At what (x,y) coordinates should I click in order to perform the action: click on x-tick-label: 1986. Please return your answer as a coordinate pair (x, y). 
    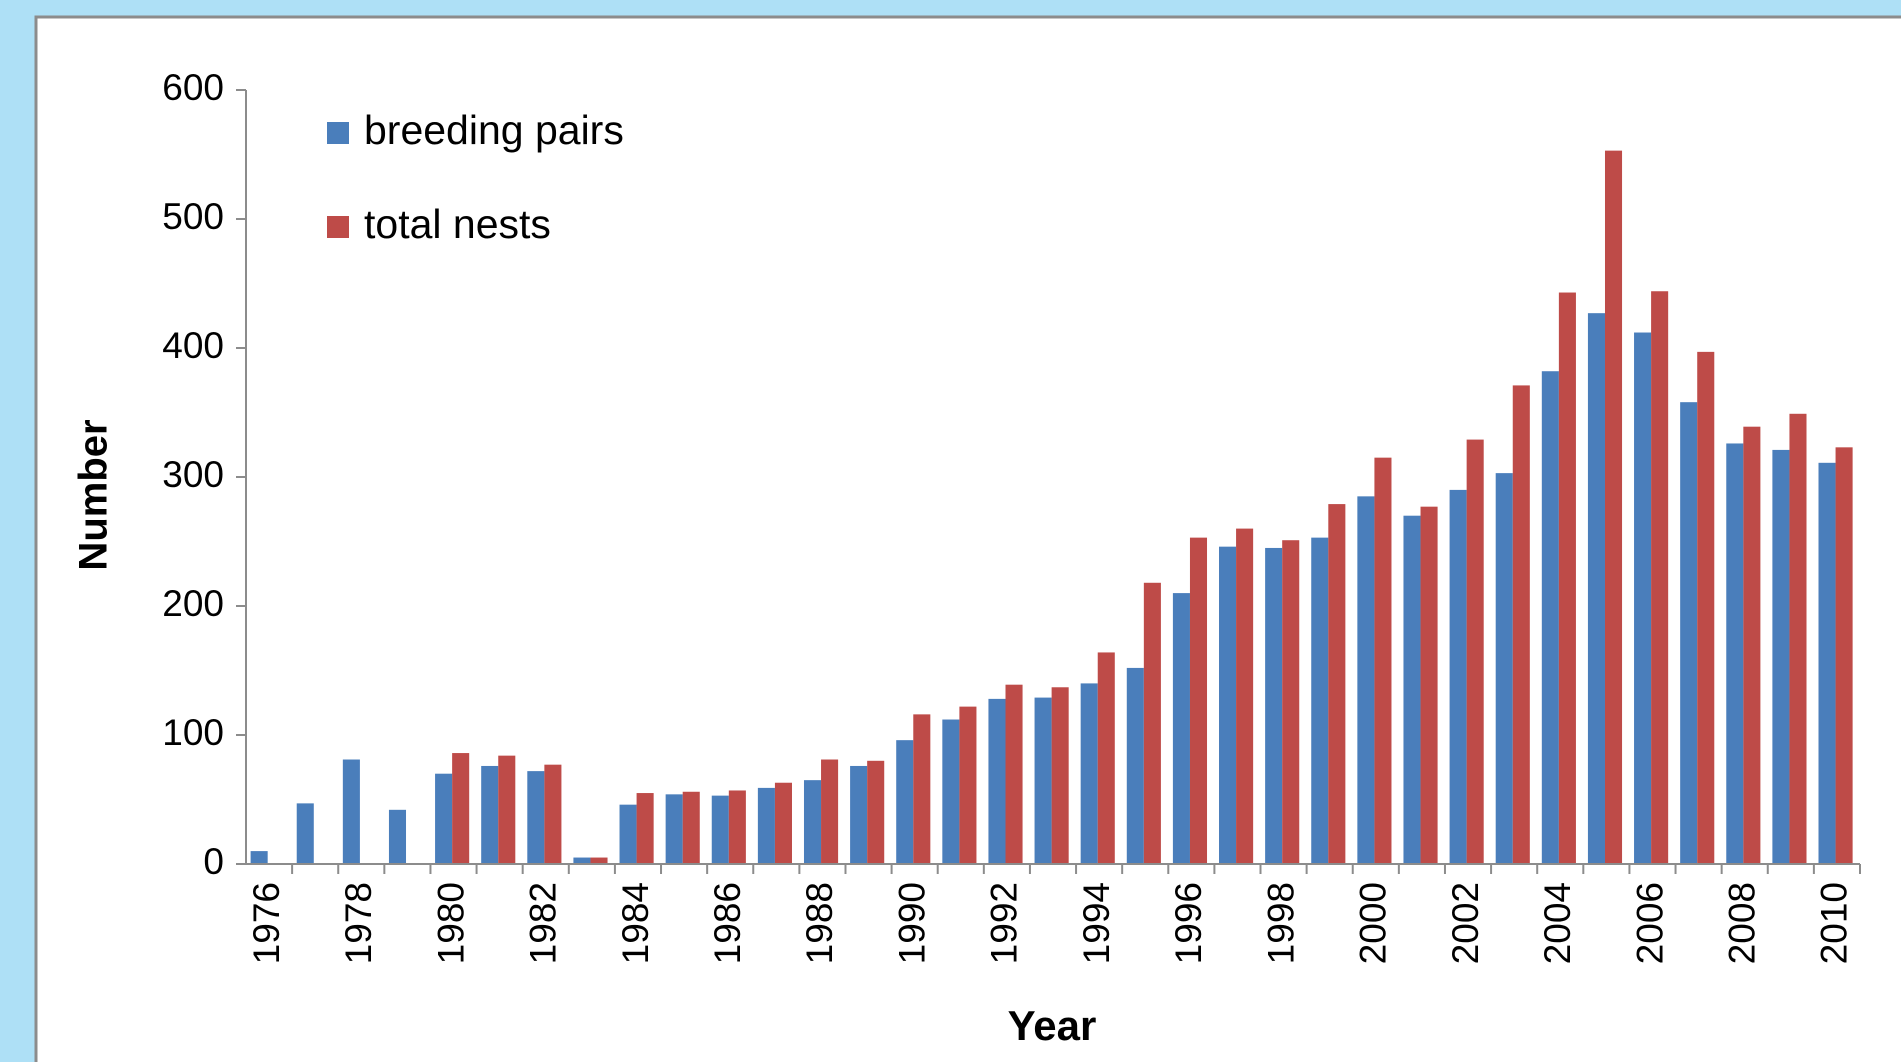
    Looking at the image, I should click on (727, 923).